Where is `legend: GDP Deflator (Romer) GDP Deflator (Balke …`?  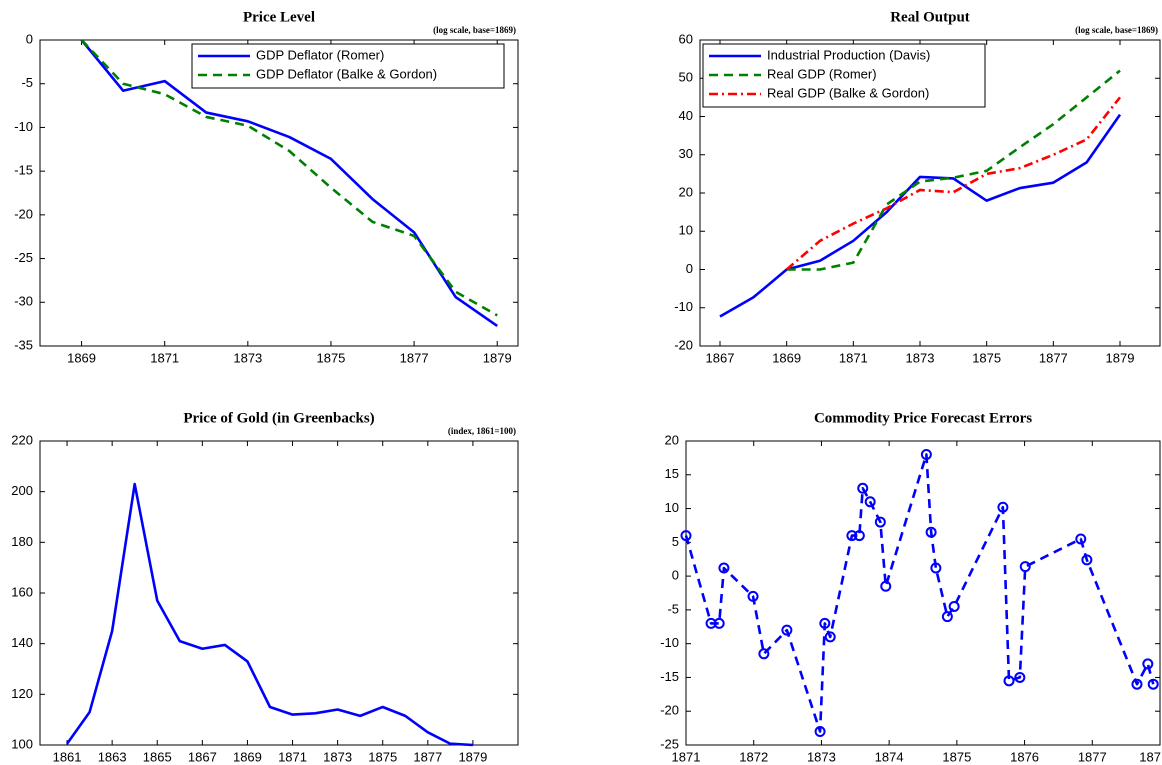
legend: GDP Deflator (Romer) GDP Deflator (Balke … is located at coordinates (348, 66).